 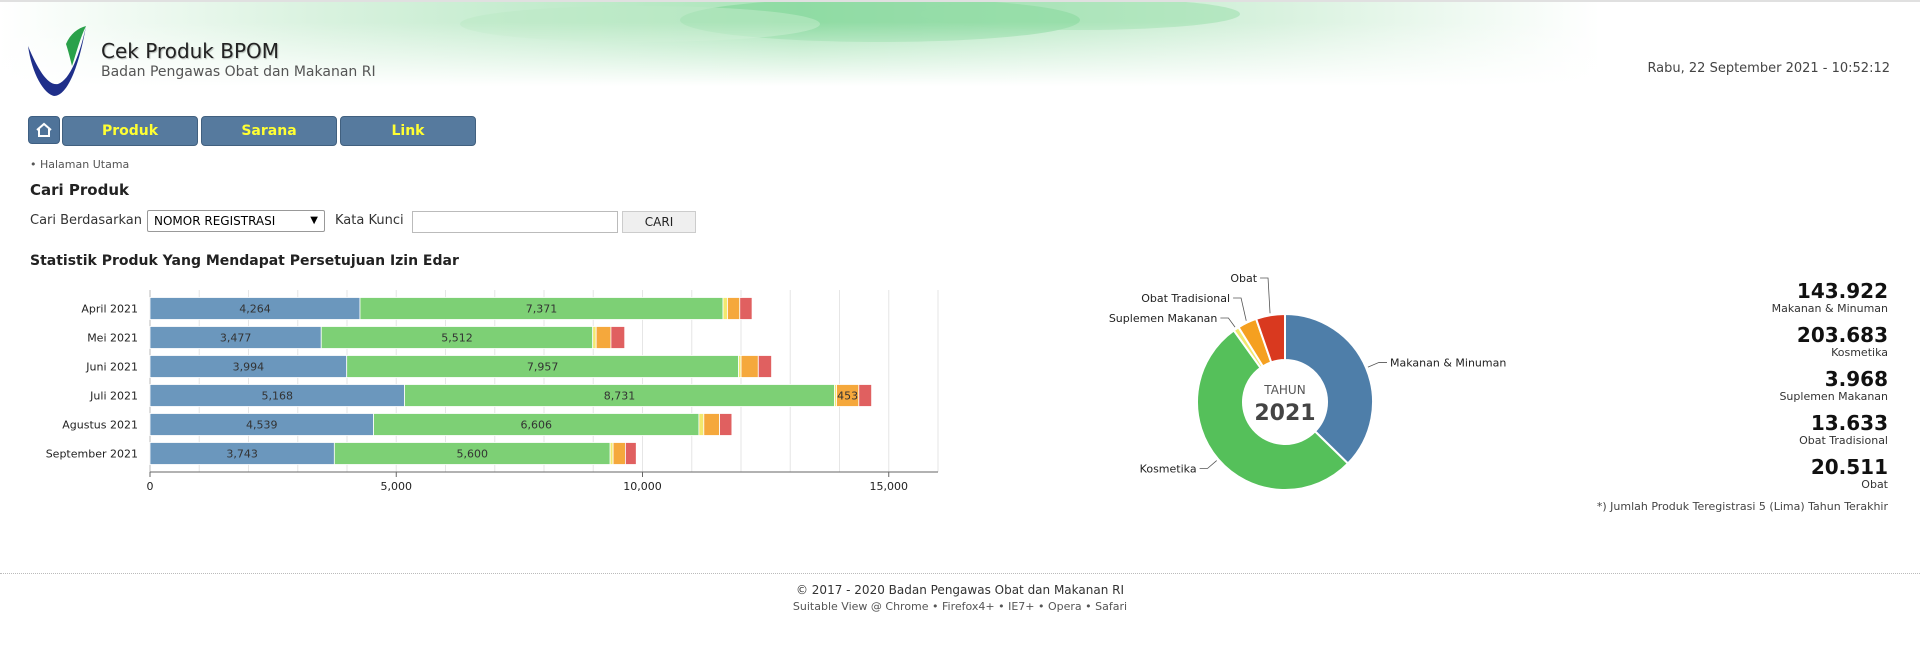 I want to click on bar-data-label: 8,731, so click(x=620, y=396).